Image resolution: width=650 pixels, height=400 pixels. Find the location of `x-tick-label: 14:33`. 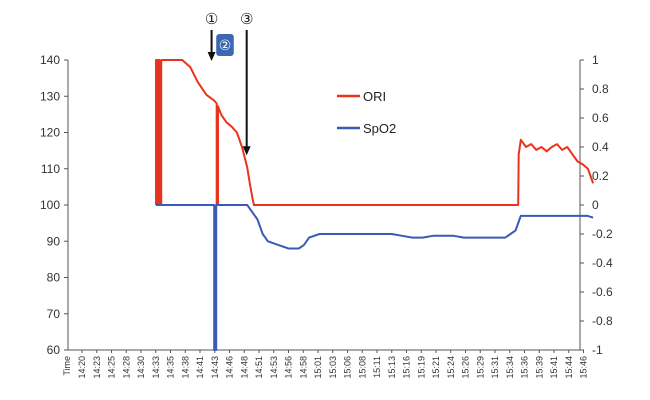

x-tick-label: 14:33 is located at coordinates (156, 367).